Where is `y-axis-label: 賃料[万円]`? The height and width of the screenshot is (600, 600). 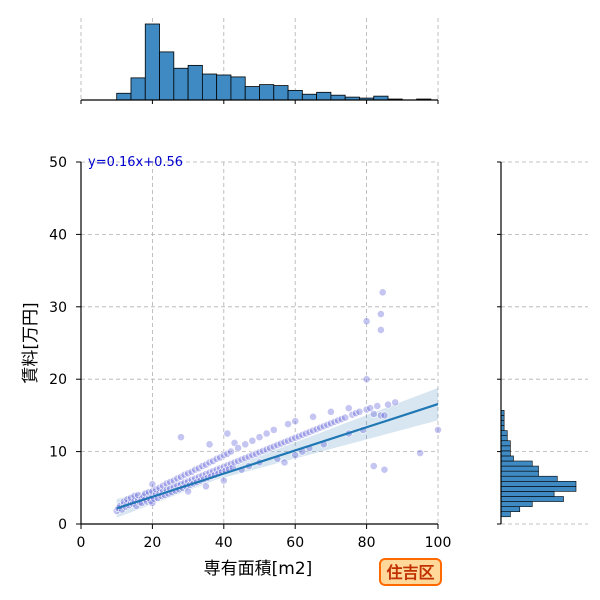
y-axis-label: 賃料[万円] is located at coordinates (31, 342).